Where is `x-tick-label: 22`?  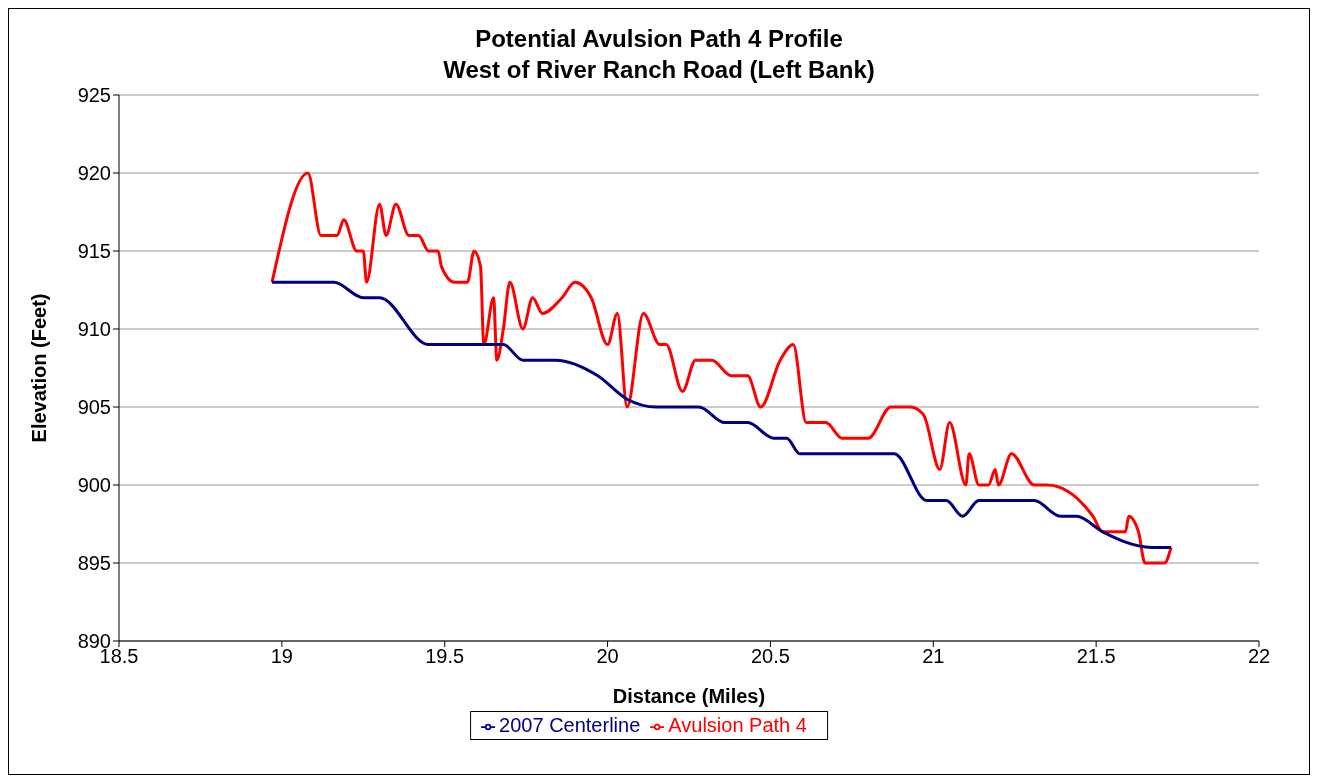 x-tick-label: 22 is located at coordinates (1259, 656).